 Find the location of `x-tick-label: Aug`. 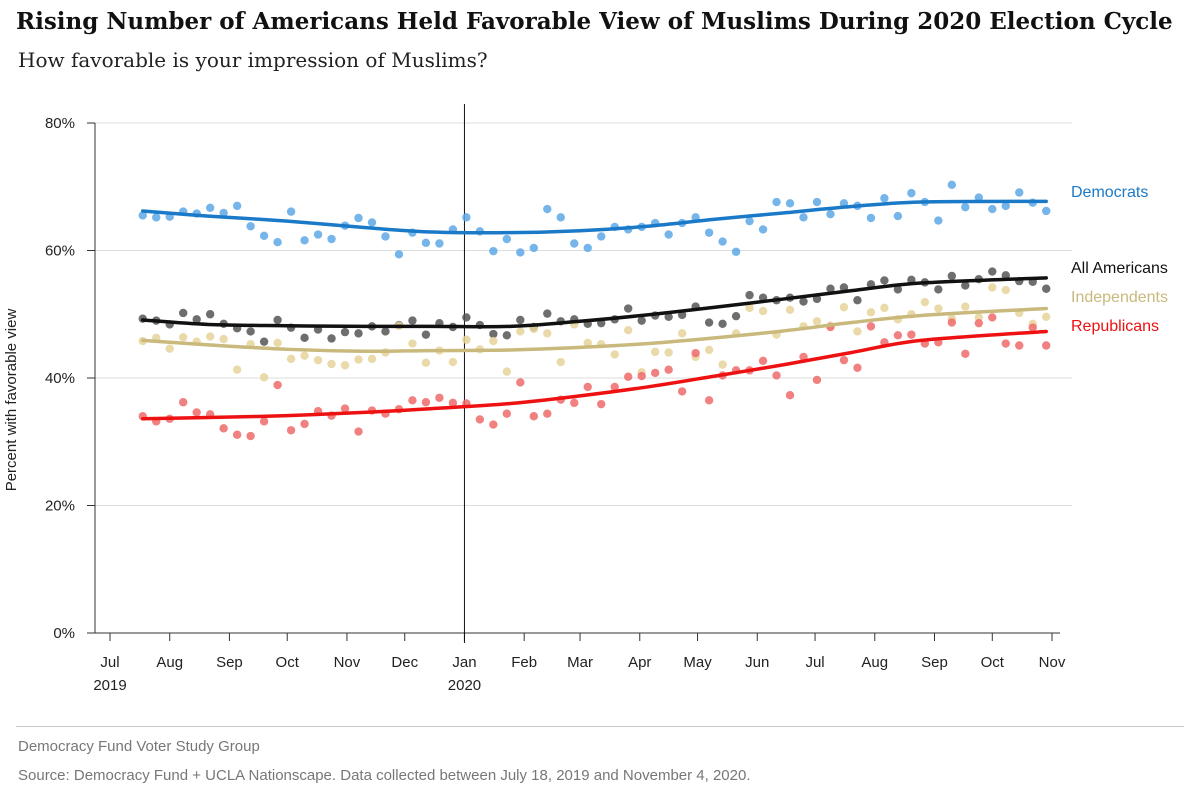

x-tick-label: Aug is located at coordinates (874, 662).